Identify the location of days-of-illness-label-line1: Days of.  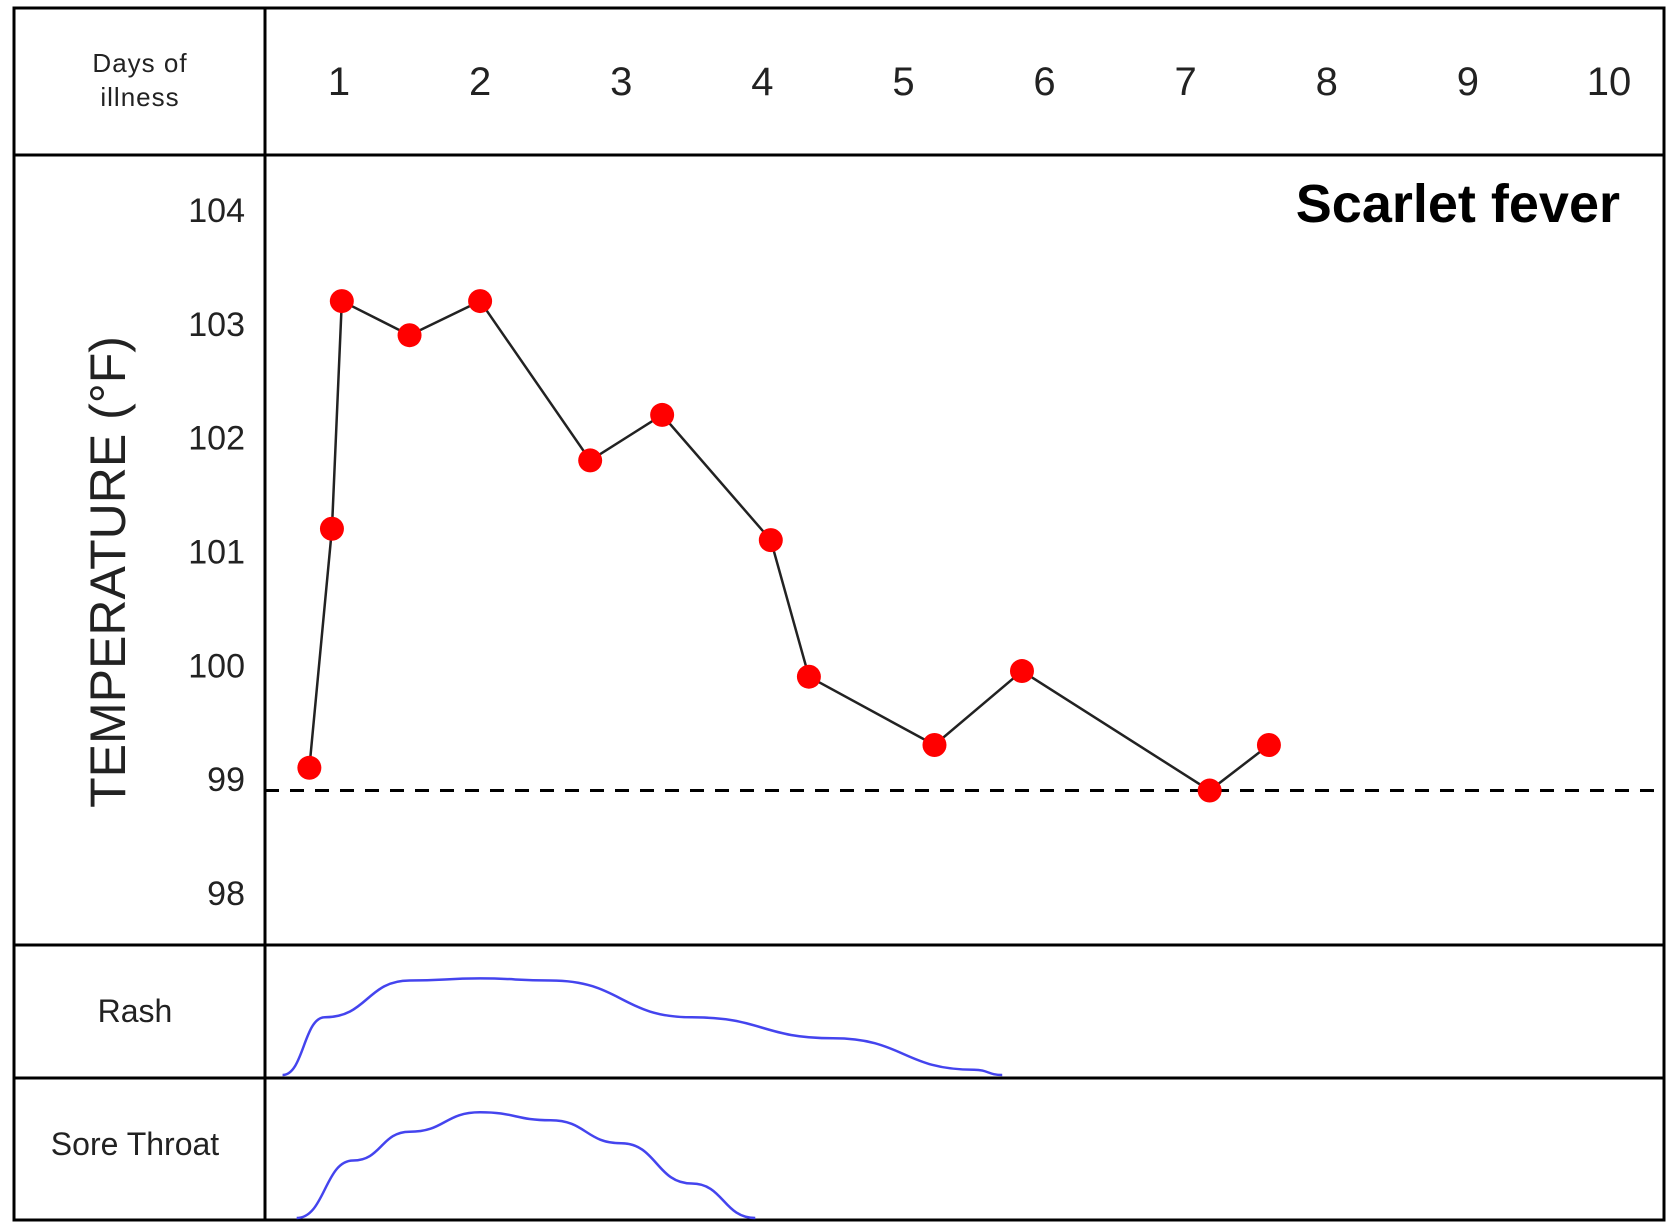
(139, 63).